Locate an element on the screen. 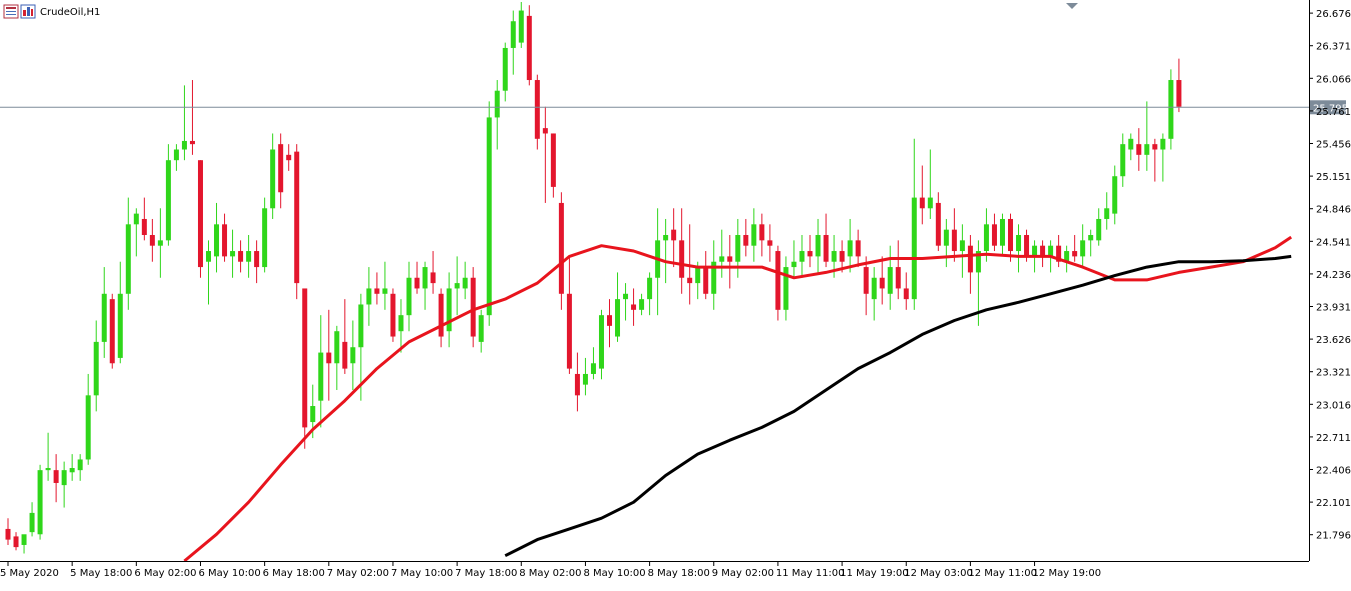 The image size is (1351, 591). y-tick-label: 23.626 is located at coordinates (1333, 340).